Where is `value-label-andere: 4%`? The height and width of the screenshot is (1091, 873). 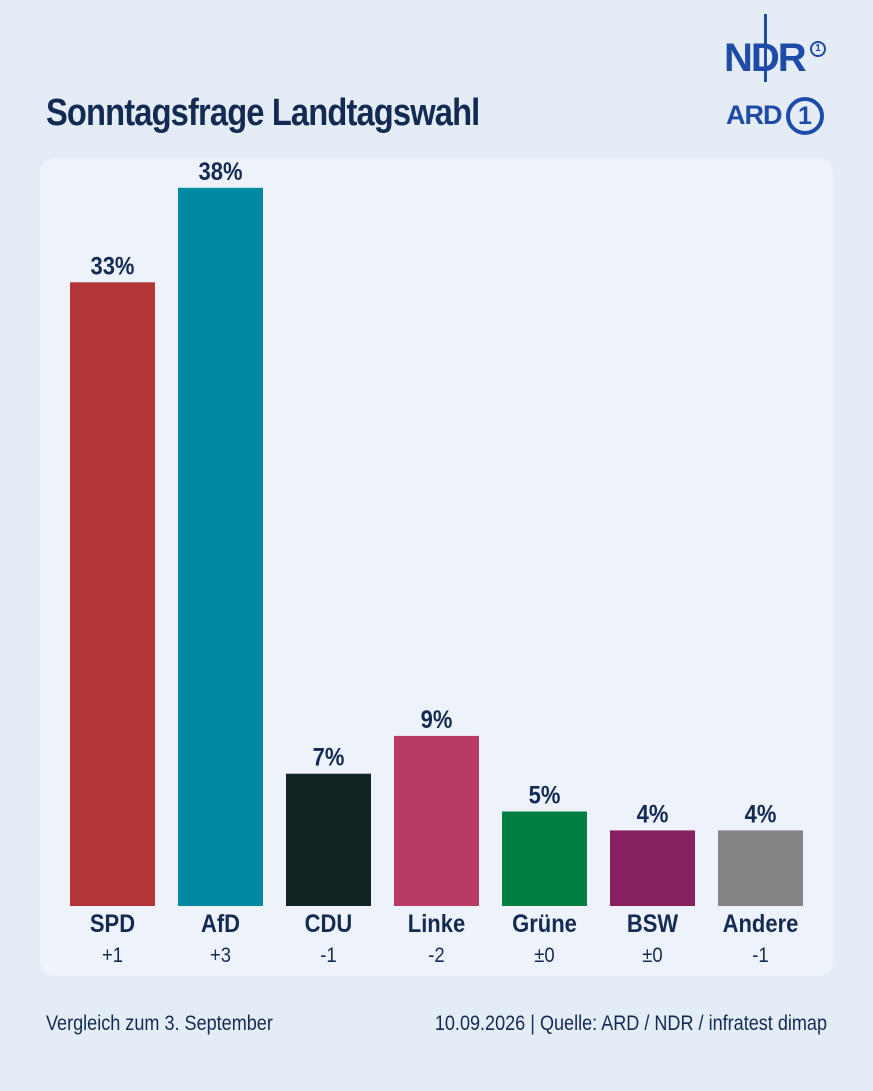 value-label-andere: 4% is located at coordinates (761, 814).